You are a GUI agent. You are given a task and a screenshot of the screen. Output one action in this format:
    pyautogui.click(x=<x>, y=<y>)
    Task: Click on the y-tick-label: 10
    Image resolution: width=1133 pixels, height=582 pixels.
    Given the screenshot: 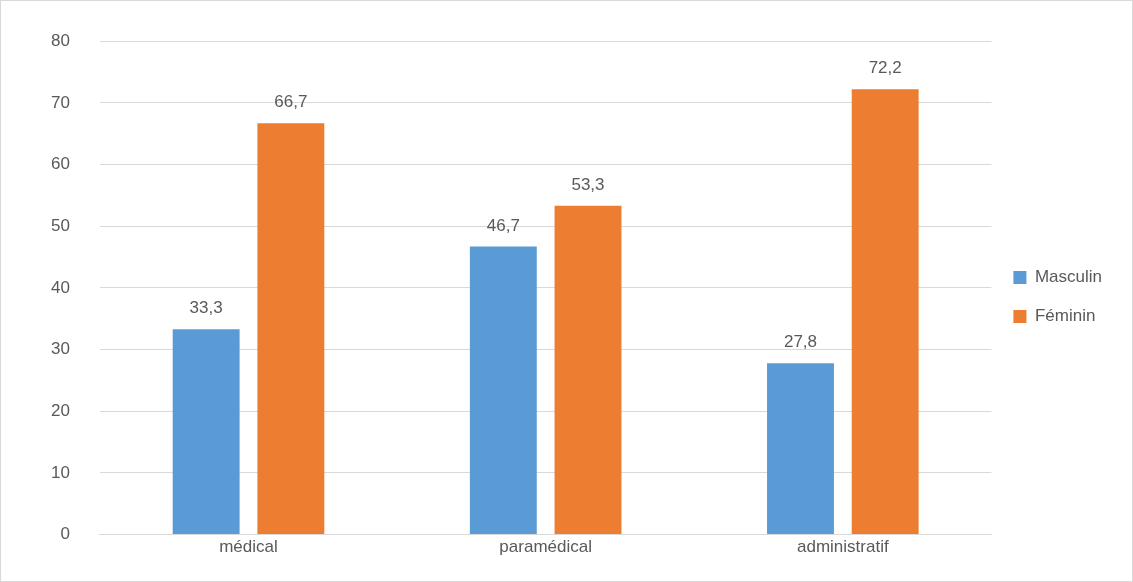 What is the action you would take?
    pyautogui.click(x=60, y=472)
    